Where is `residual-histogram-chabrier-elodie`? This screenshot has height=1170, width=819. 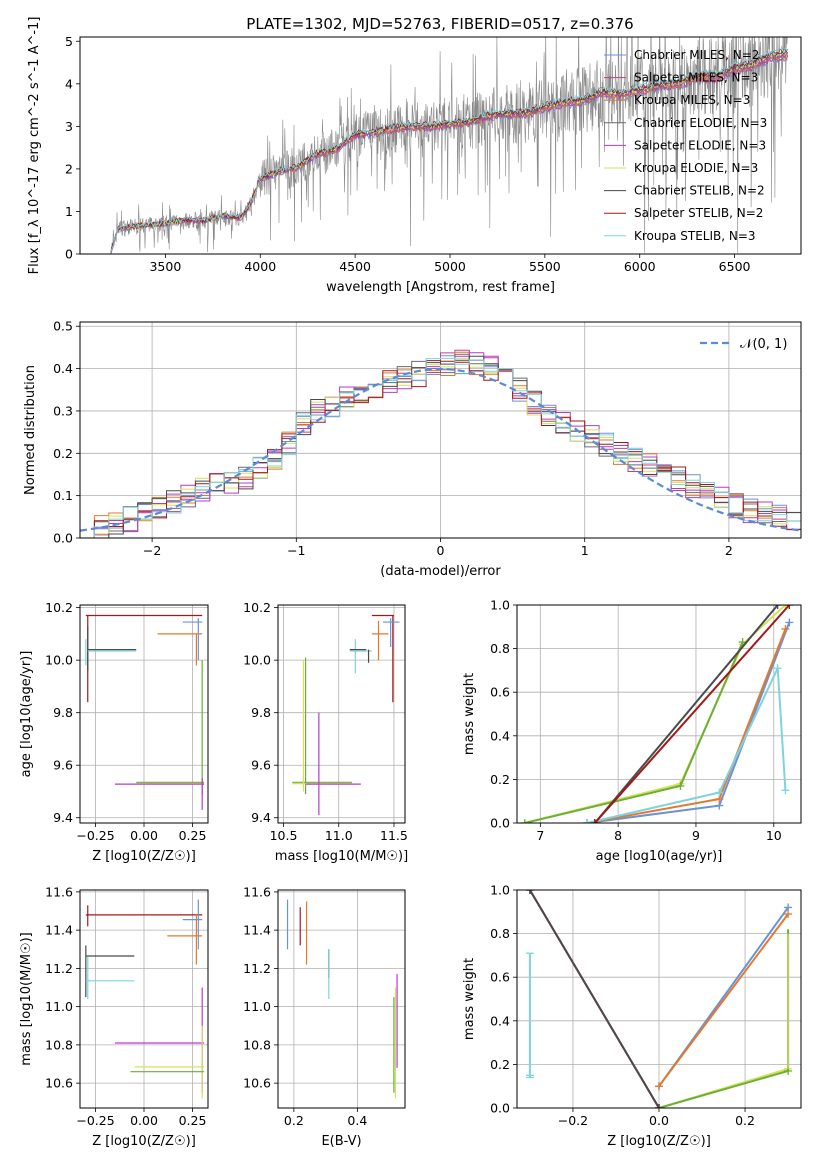
residual-histogram-chabrier-elodie is located at coordinates (440, 445).